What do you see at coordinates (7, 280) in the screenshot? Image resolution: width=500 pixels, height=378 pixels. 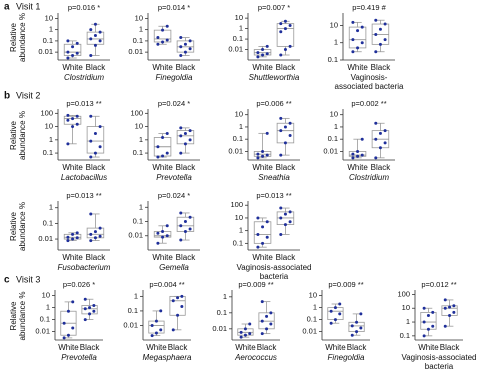 I see `section-letter: c` at bounding box center [7, 280].